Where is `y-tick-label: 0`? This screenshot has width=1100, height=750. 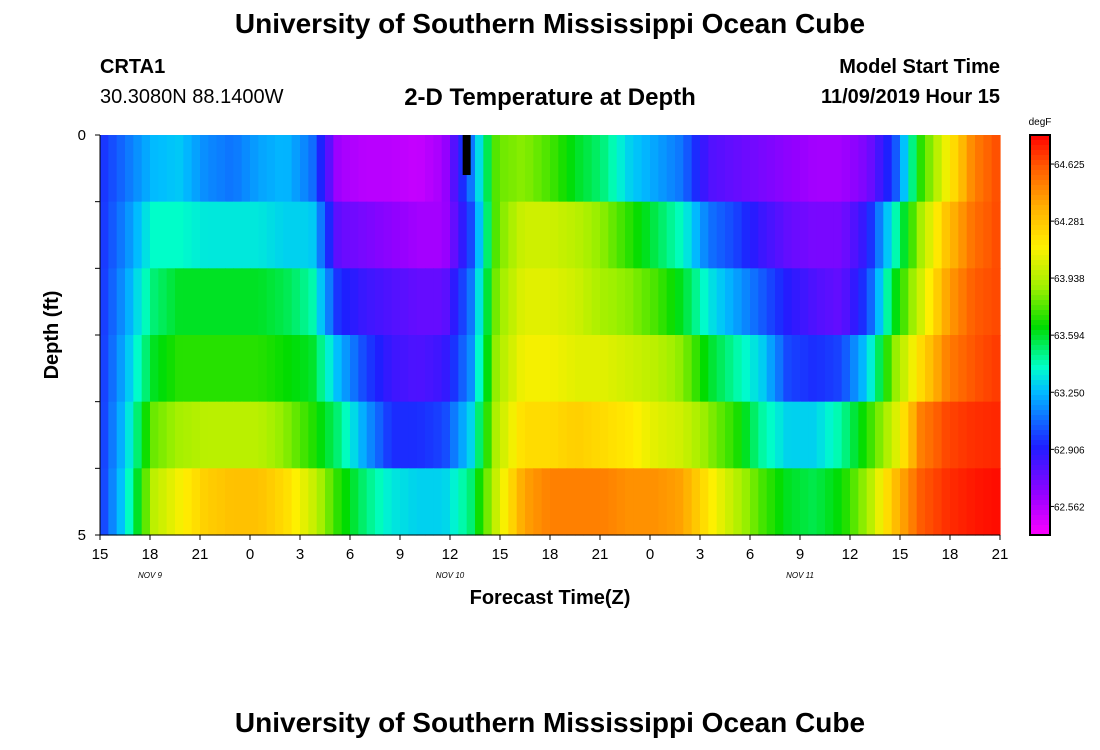 y-tick-label: 0 is located at coordinates (82, 135).